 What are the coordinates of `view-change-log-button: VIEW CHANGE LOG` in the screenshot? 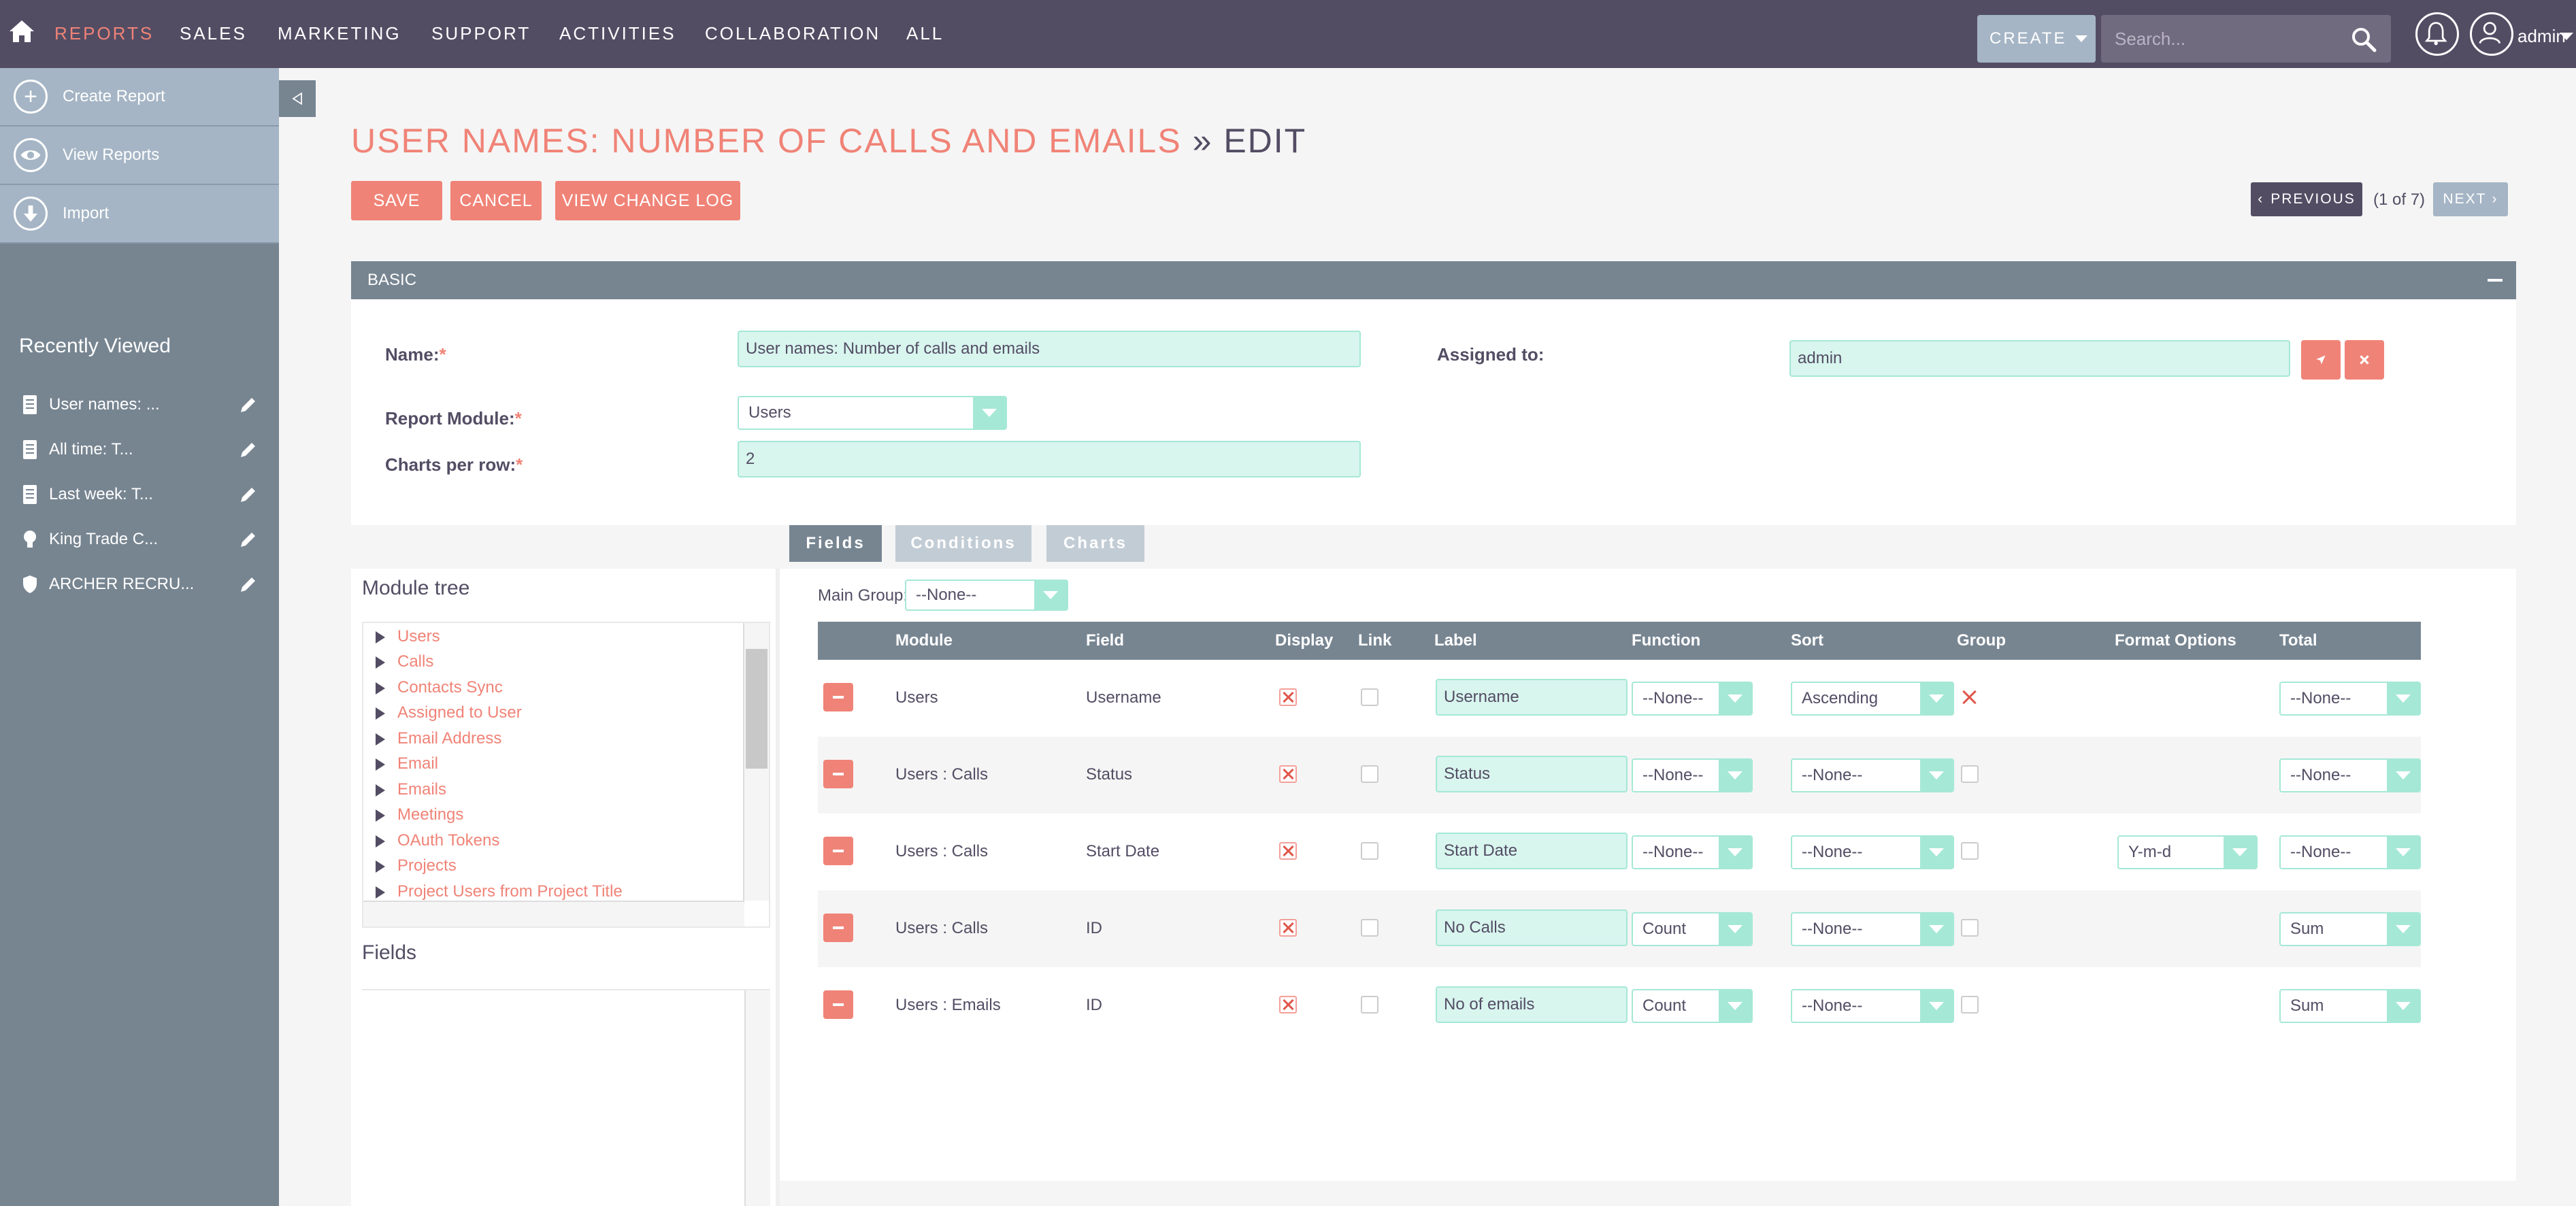 It's located at (648, 200).